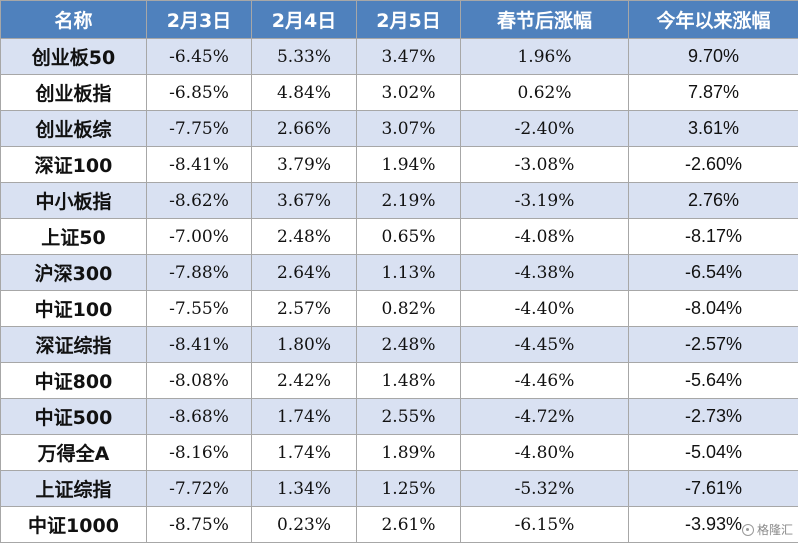 This screenshot has height=543, width=798. Describe the element at coordinates (545, 57) in the screenshot. I see `change-post-holiday-cell: 1.96%` at that location.